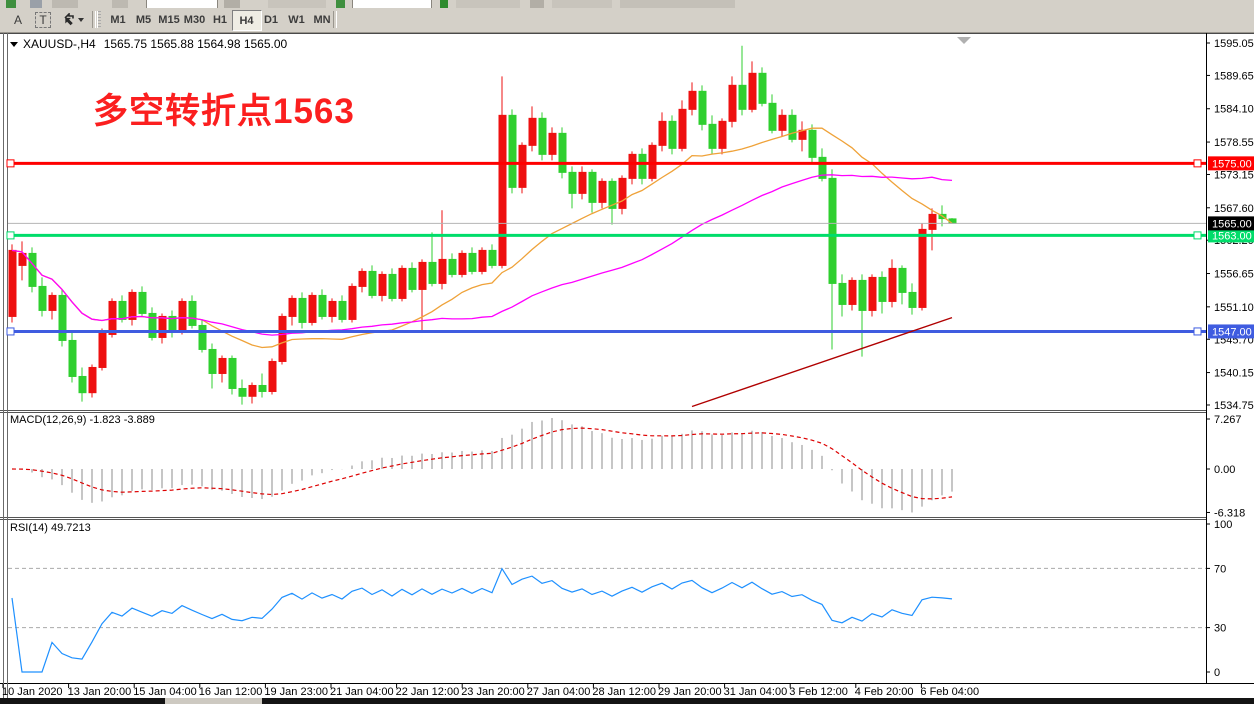 Image resolution: width=1254 pixels, height=704 pixels. Describe the element at coordinates (1220, 629) in the screenshot. I see `rsi-tick-label: 30` at that location.